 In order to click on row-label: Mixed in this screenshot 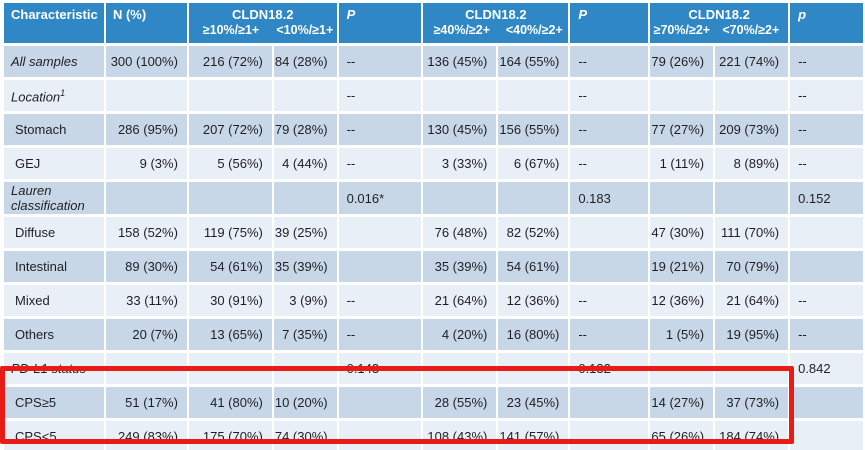, I will do `click(54, 300)`.